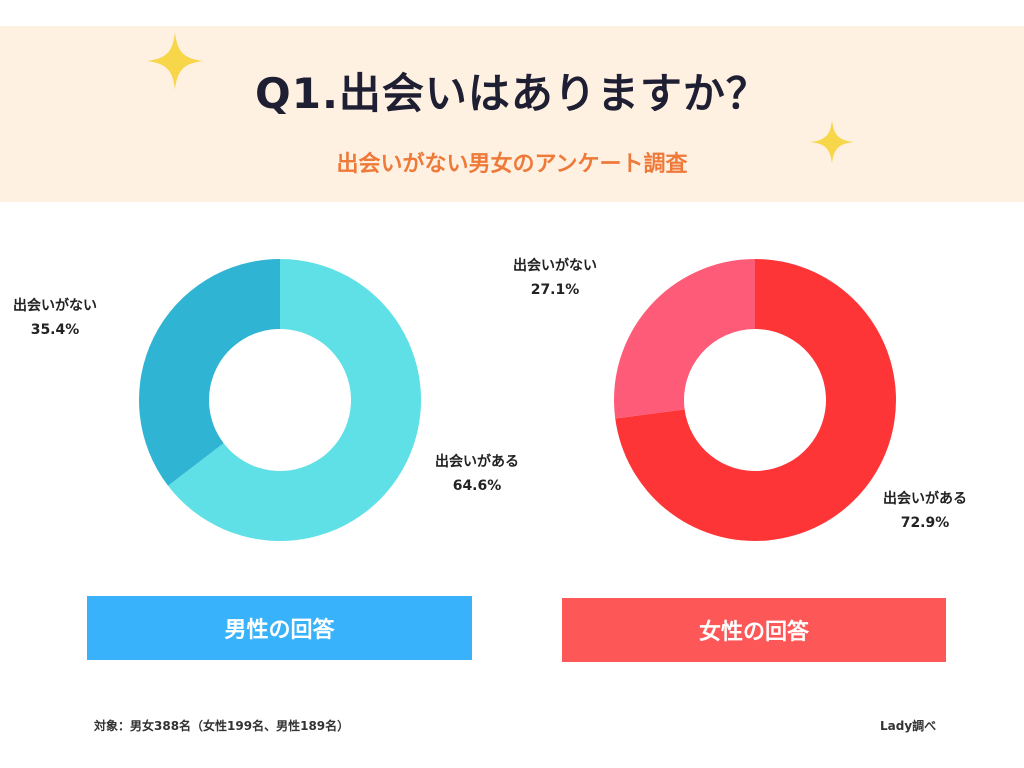 The image size is (1024, 768). Describe the element at coordinates (925, 498) in the screenshot. I see `slice-label-1-1: 出会いがある` at that location.